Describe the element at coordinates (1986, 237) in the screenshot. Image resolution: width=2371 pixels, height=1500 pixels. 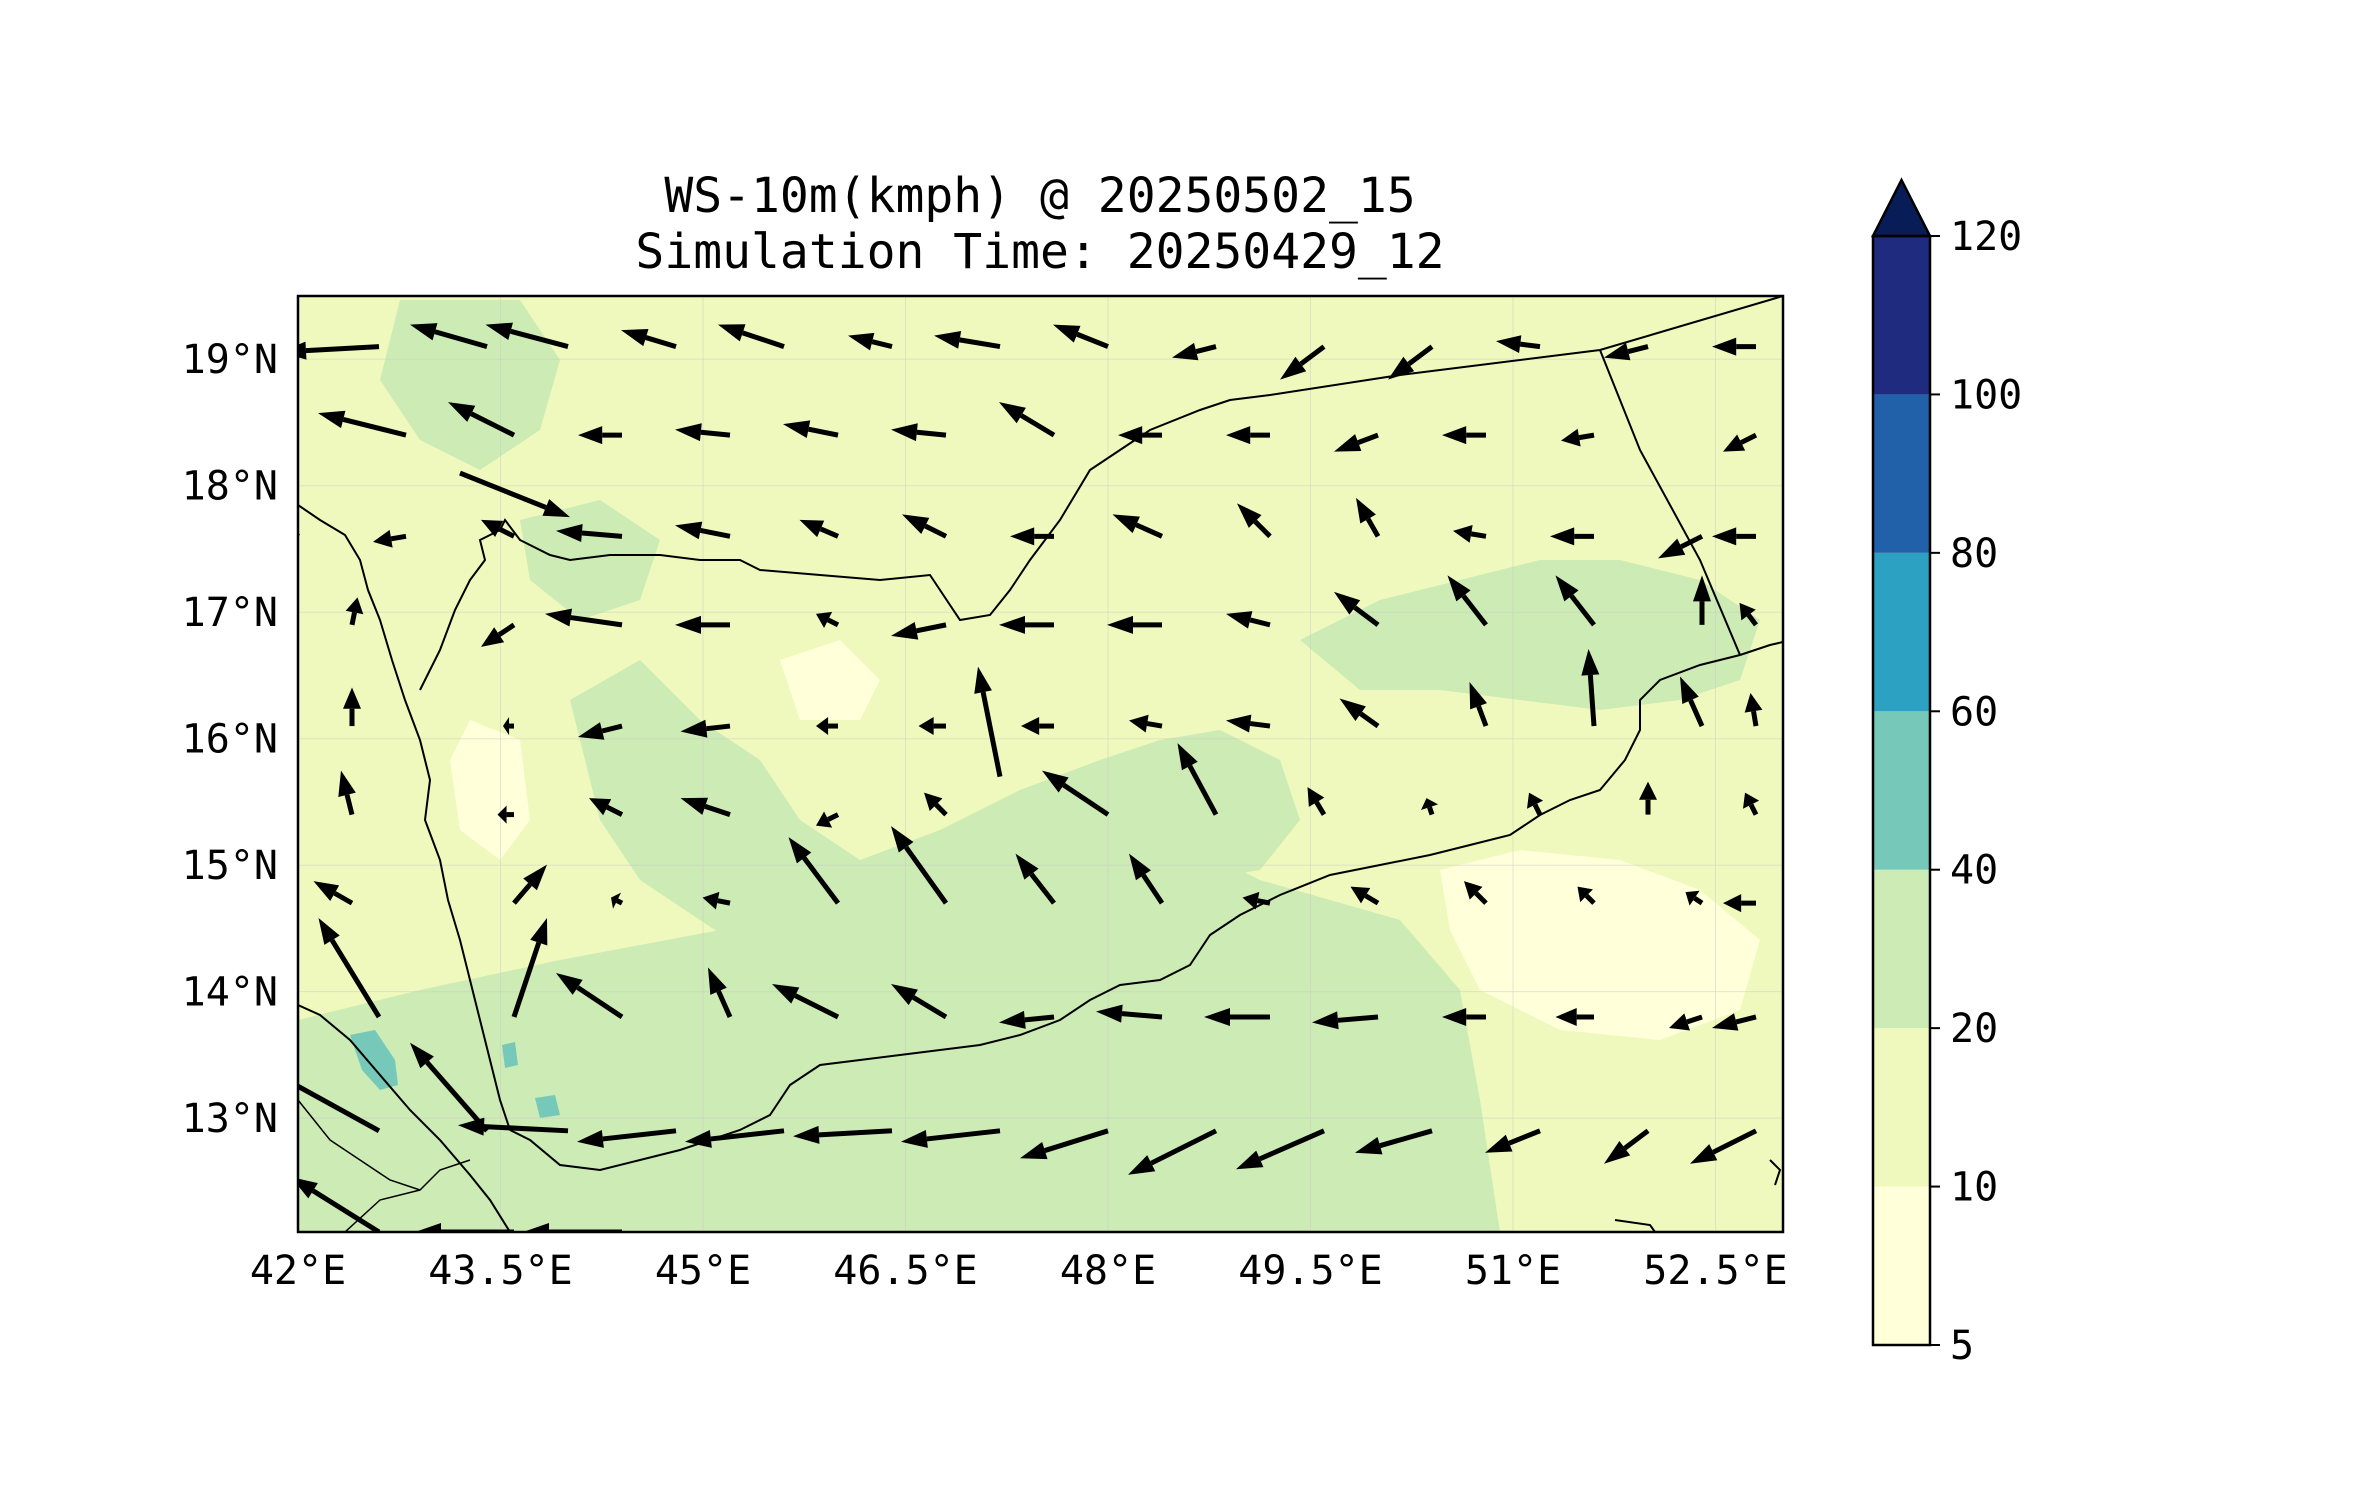
I see `colorbar-label: 120` at that location.